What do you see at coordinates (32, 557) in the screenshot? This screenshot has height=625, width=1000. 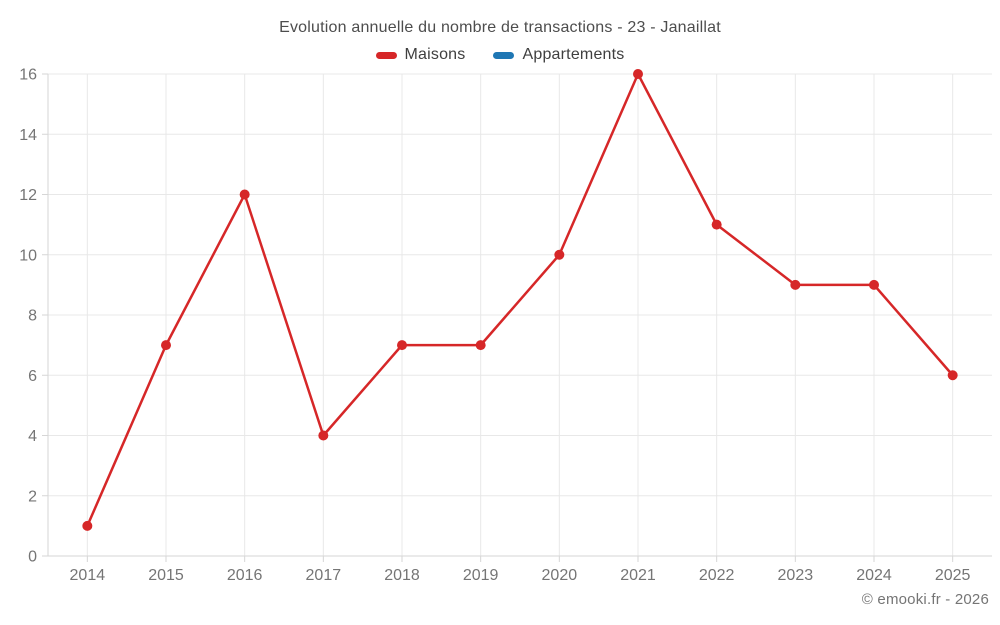 I see `y-axis-label: 0` at bounding box center [32, 557].